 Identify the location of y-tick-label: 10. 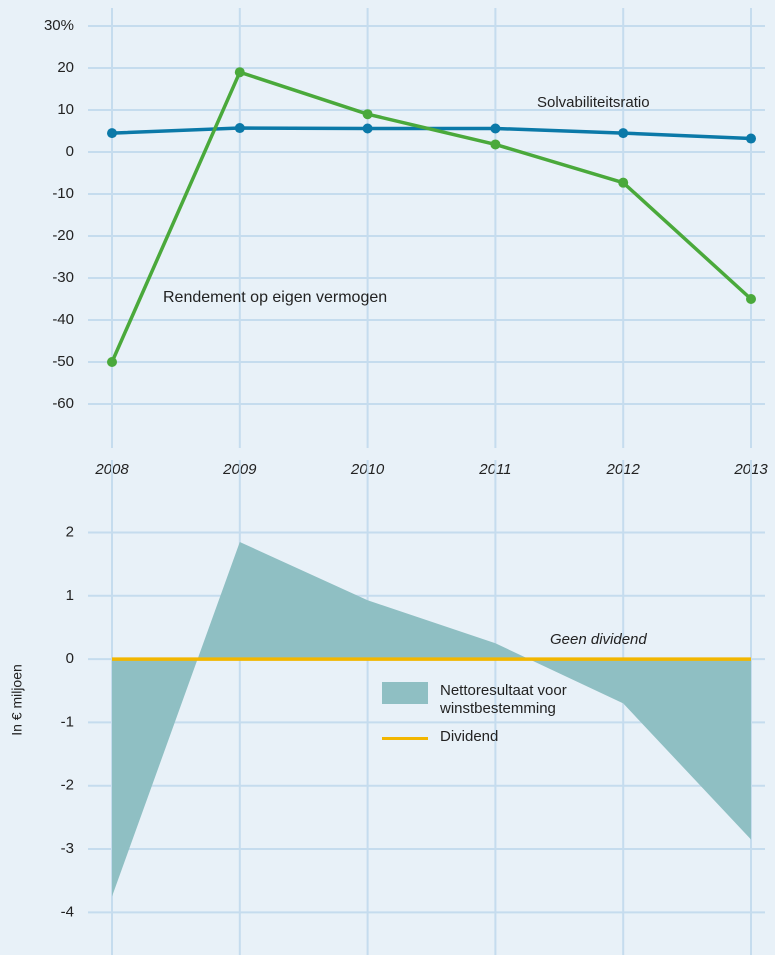
(65, 109).